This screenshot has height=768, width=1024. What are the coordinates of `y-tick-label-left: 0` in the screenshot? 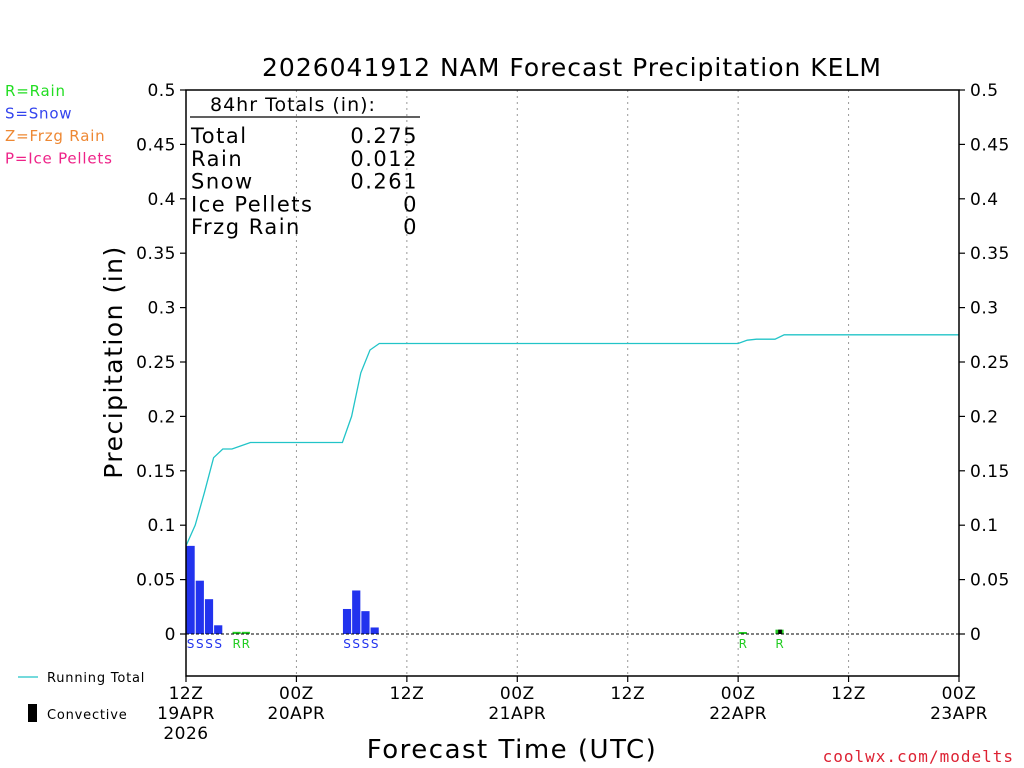 It's located at (170, 635).